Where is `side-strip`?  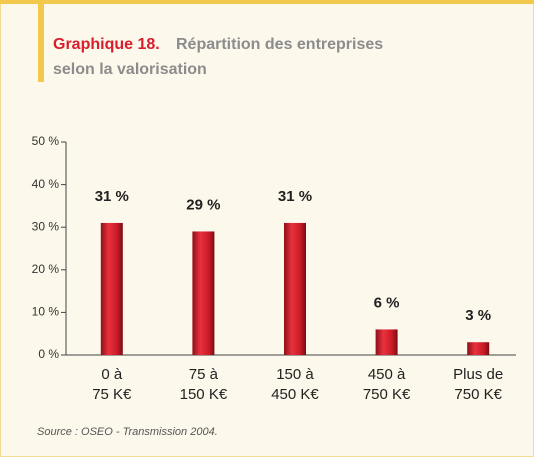
side-strip is located at coordinates (41, 43).